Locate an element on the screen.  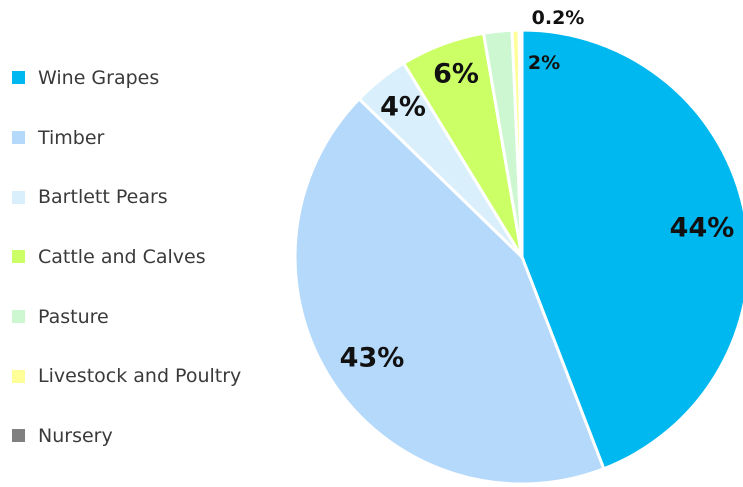
legend-label: Pasture is located at coordinates (73, 316).